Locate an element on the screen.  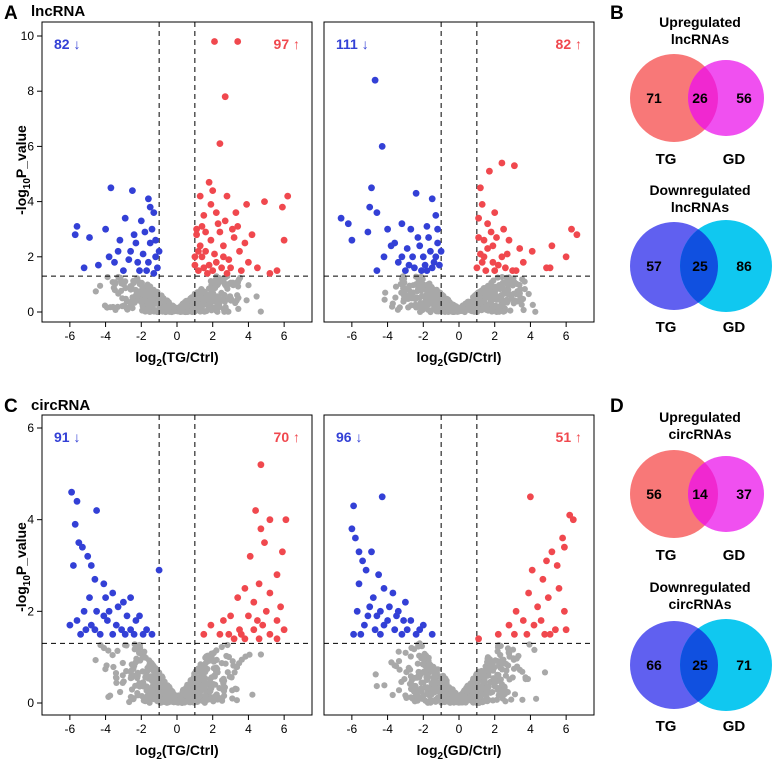
xlabel-suffix: (GD/Ctrl) is located at coordinates (472, 357).